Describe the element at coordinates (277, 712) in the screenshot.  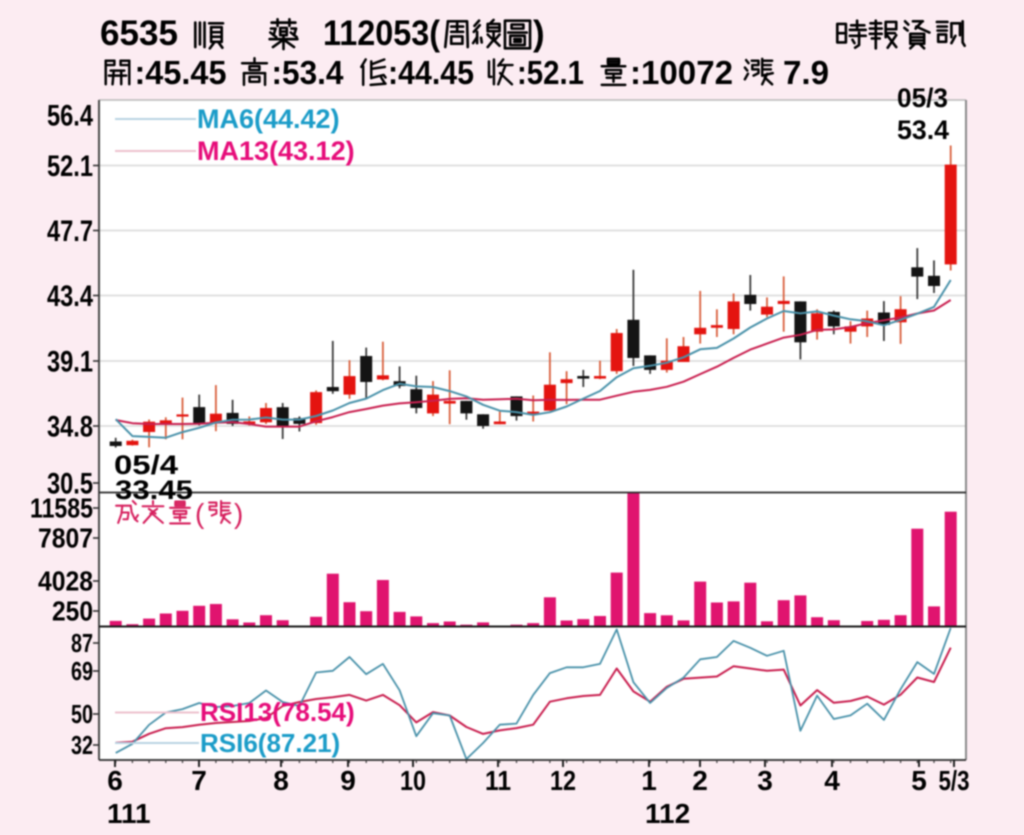
I see `svg-text: RSI13(78.54)` at that location.